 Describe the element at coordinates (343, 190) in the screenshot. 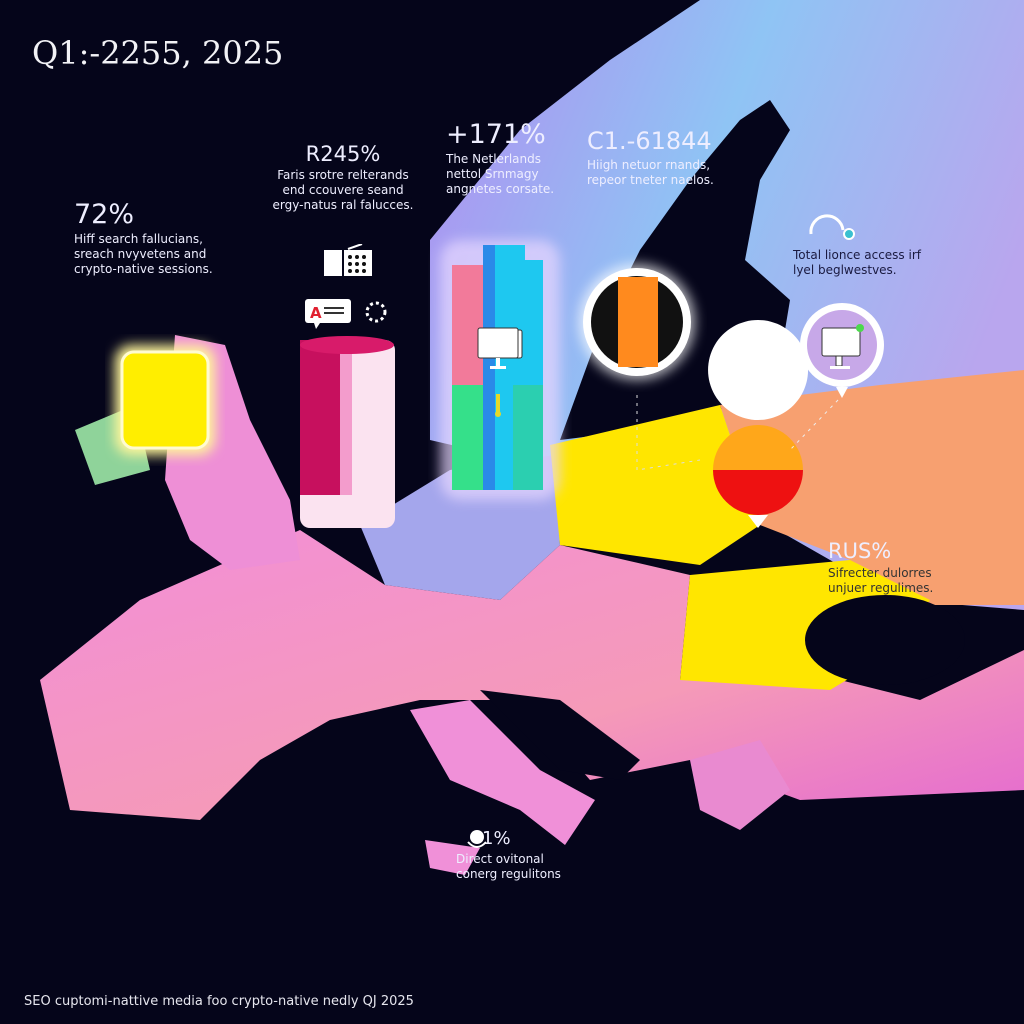

I see `annotation-line: end ccouvere seand` at that location.